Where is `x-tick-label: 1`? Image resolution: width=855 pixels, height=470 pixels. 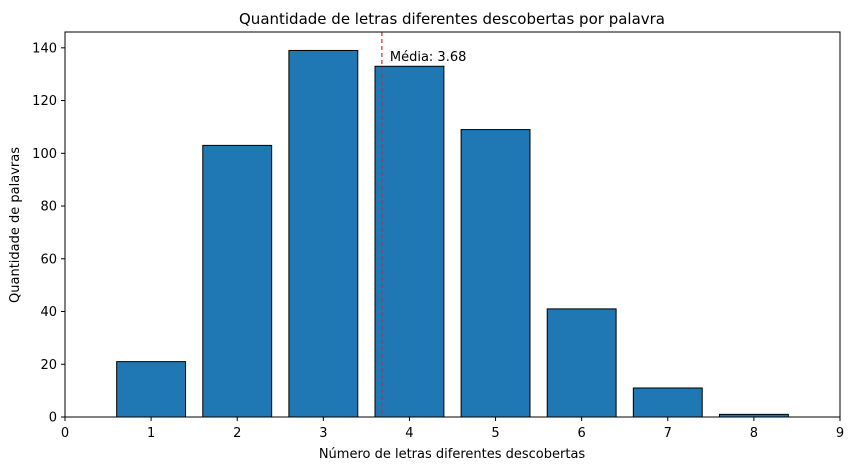 x-tick-label: 1 is located at coordinates (151, 433).